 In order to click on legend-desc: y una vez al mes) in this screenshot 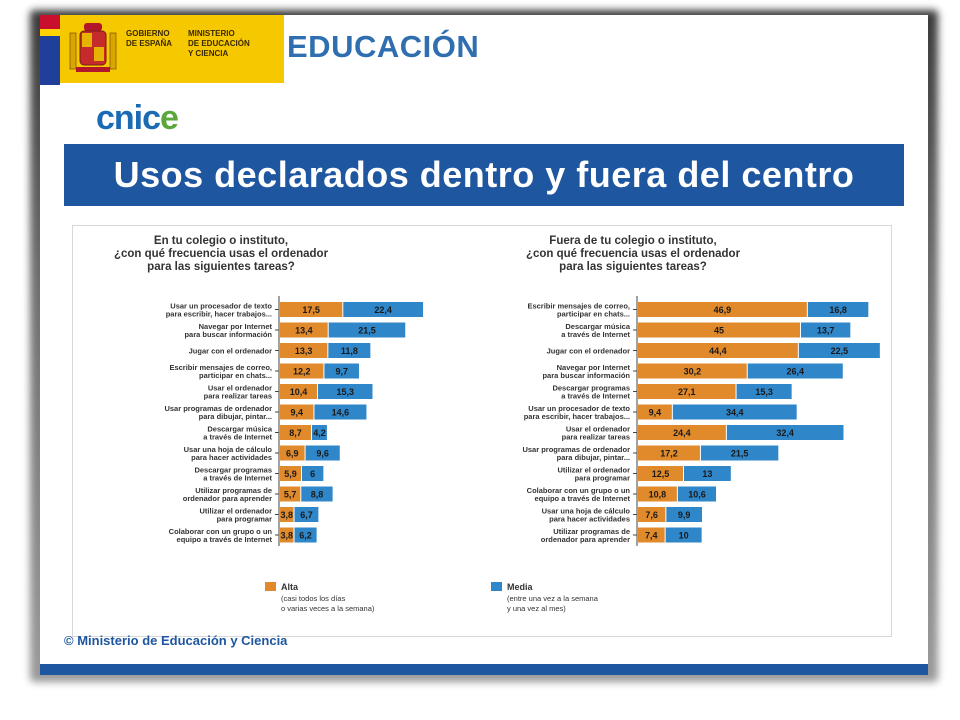, I will do `click(536, 608)`.